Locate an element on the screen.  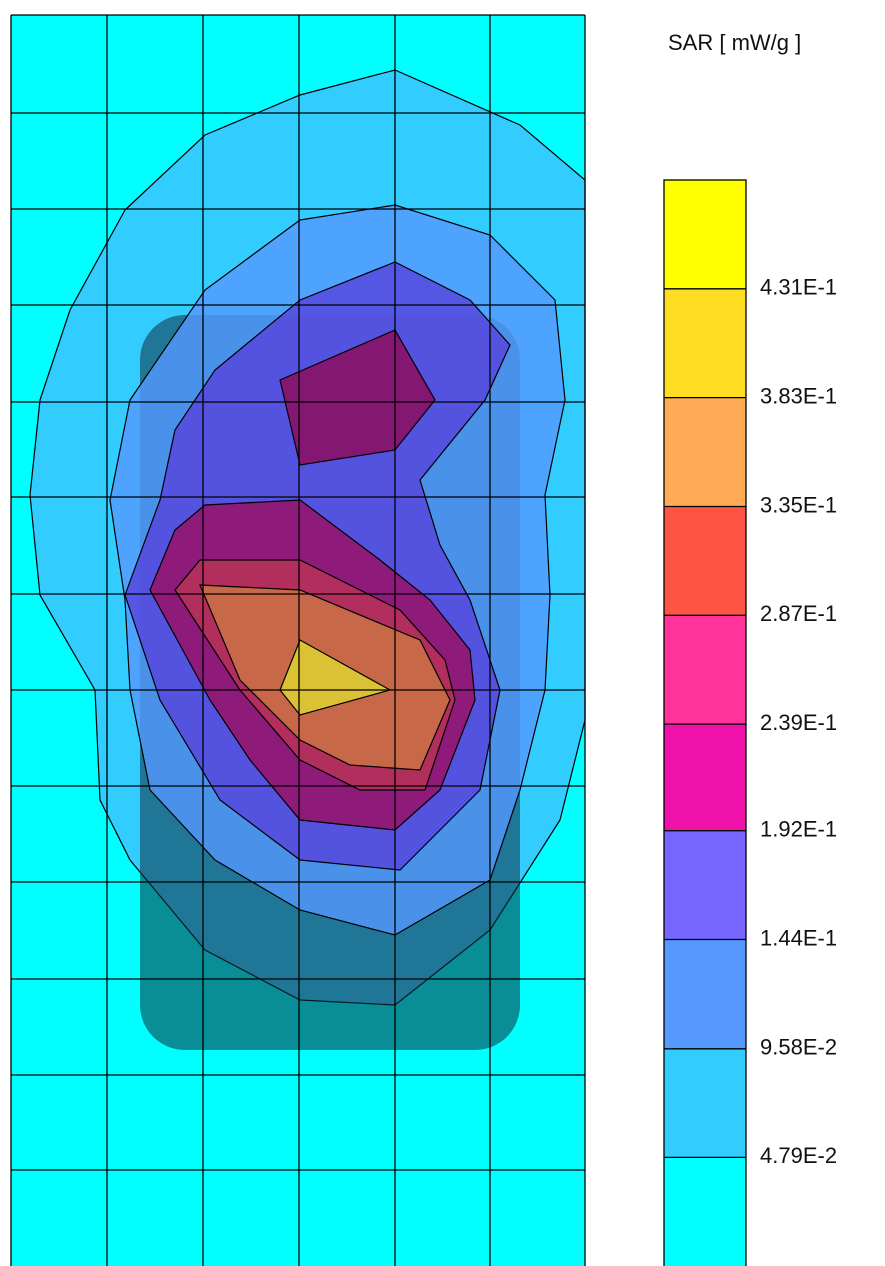
colorbar-tick-label: 3.83E-1 is located at coordinates (798, 395).